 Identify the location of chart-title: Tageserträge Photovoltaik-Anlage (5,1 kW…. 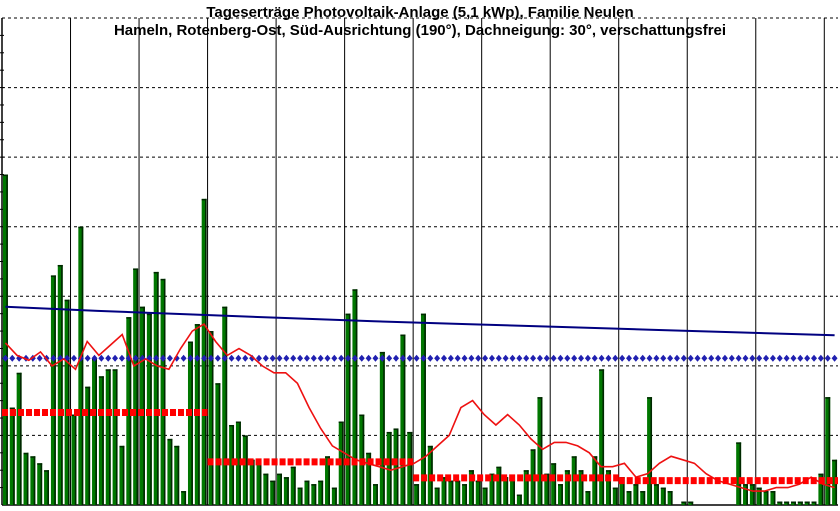
(419, 12).